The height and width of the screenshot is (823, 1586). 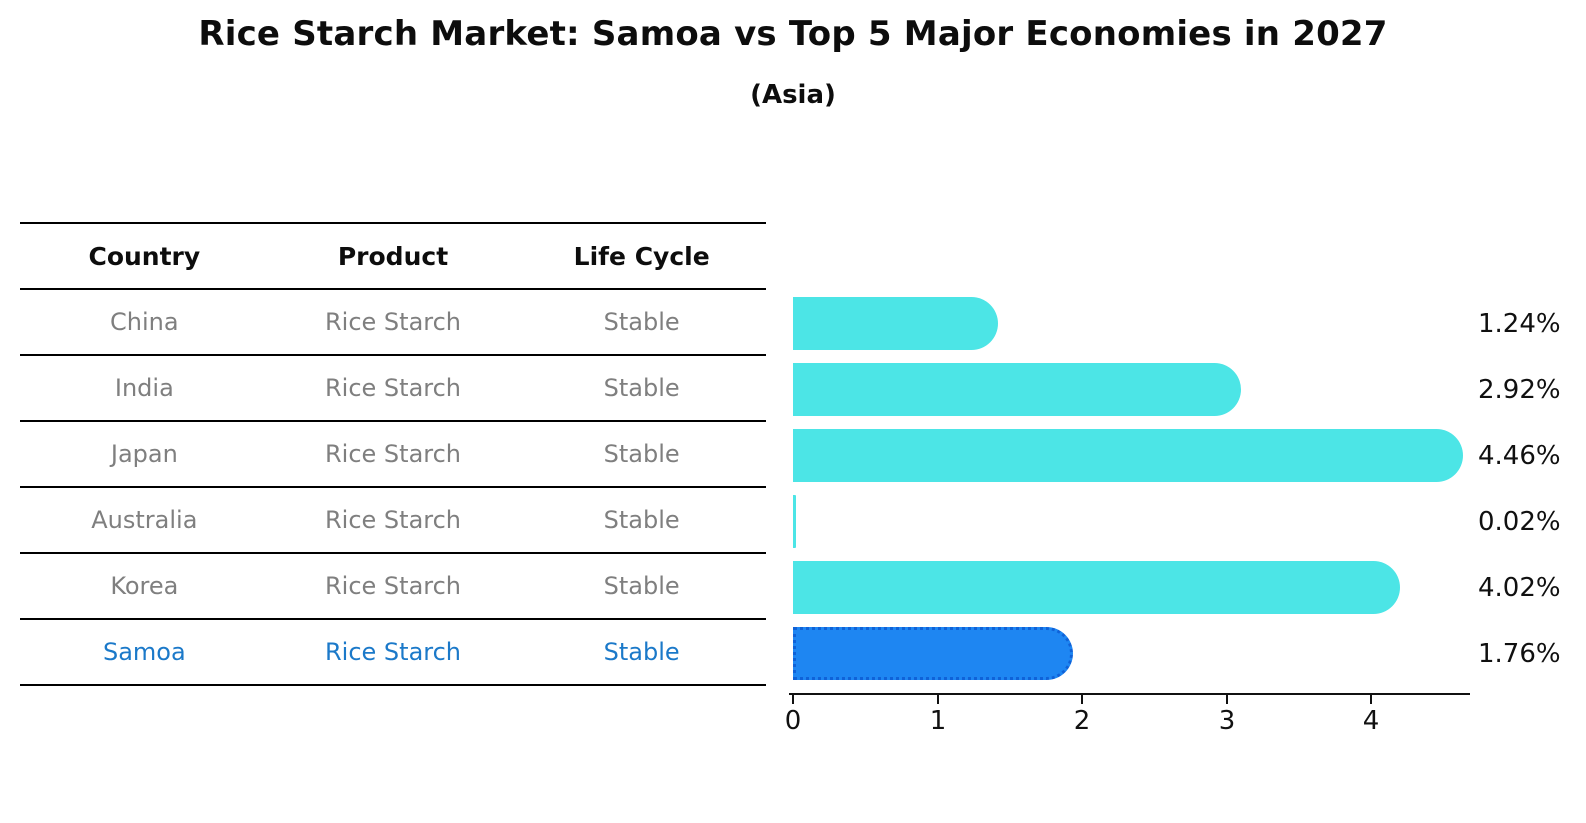 I want to click on table-row-japan: Japan Rice Starch Stable, so click(x=393, y=455).